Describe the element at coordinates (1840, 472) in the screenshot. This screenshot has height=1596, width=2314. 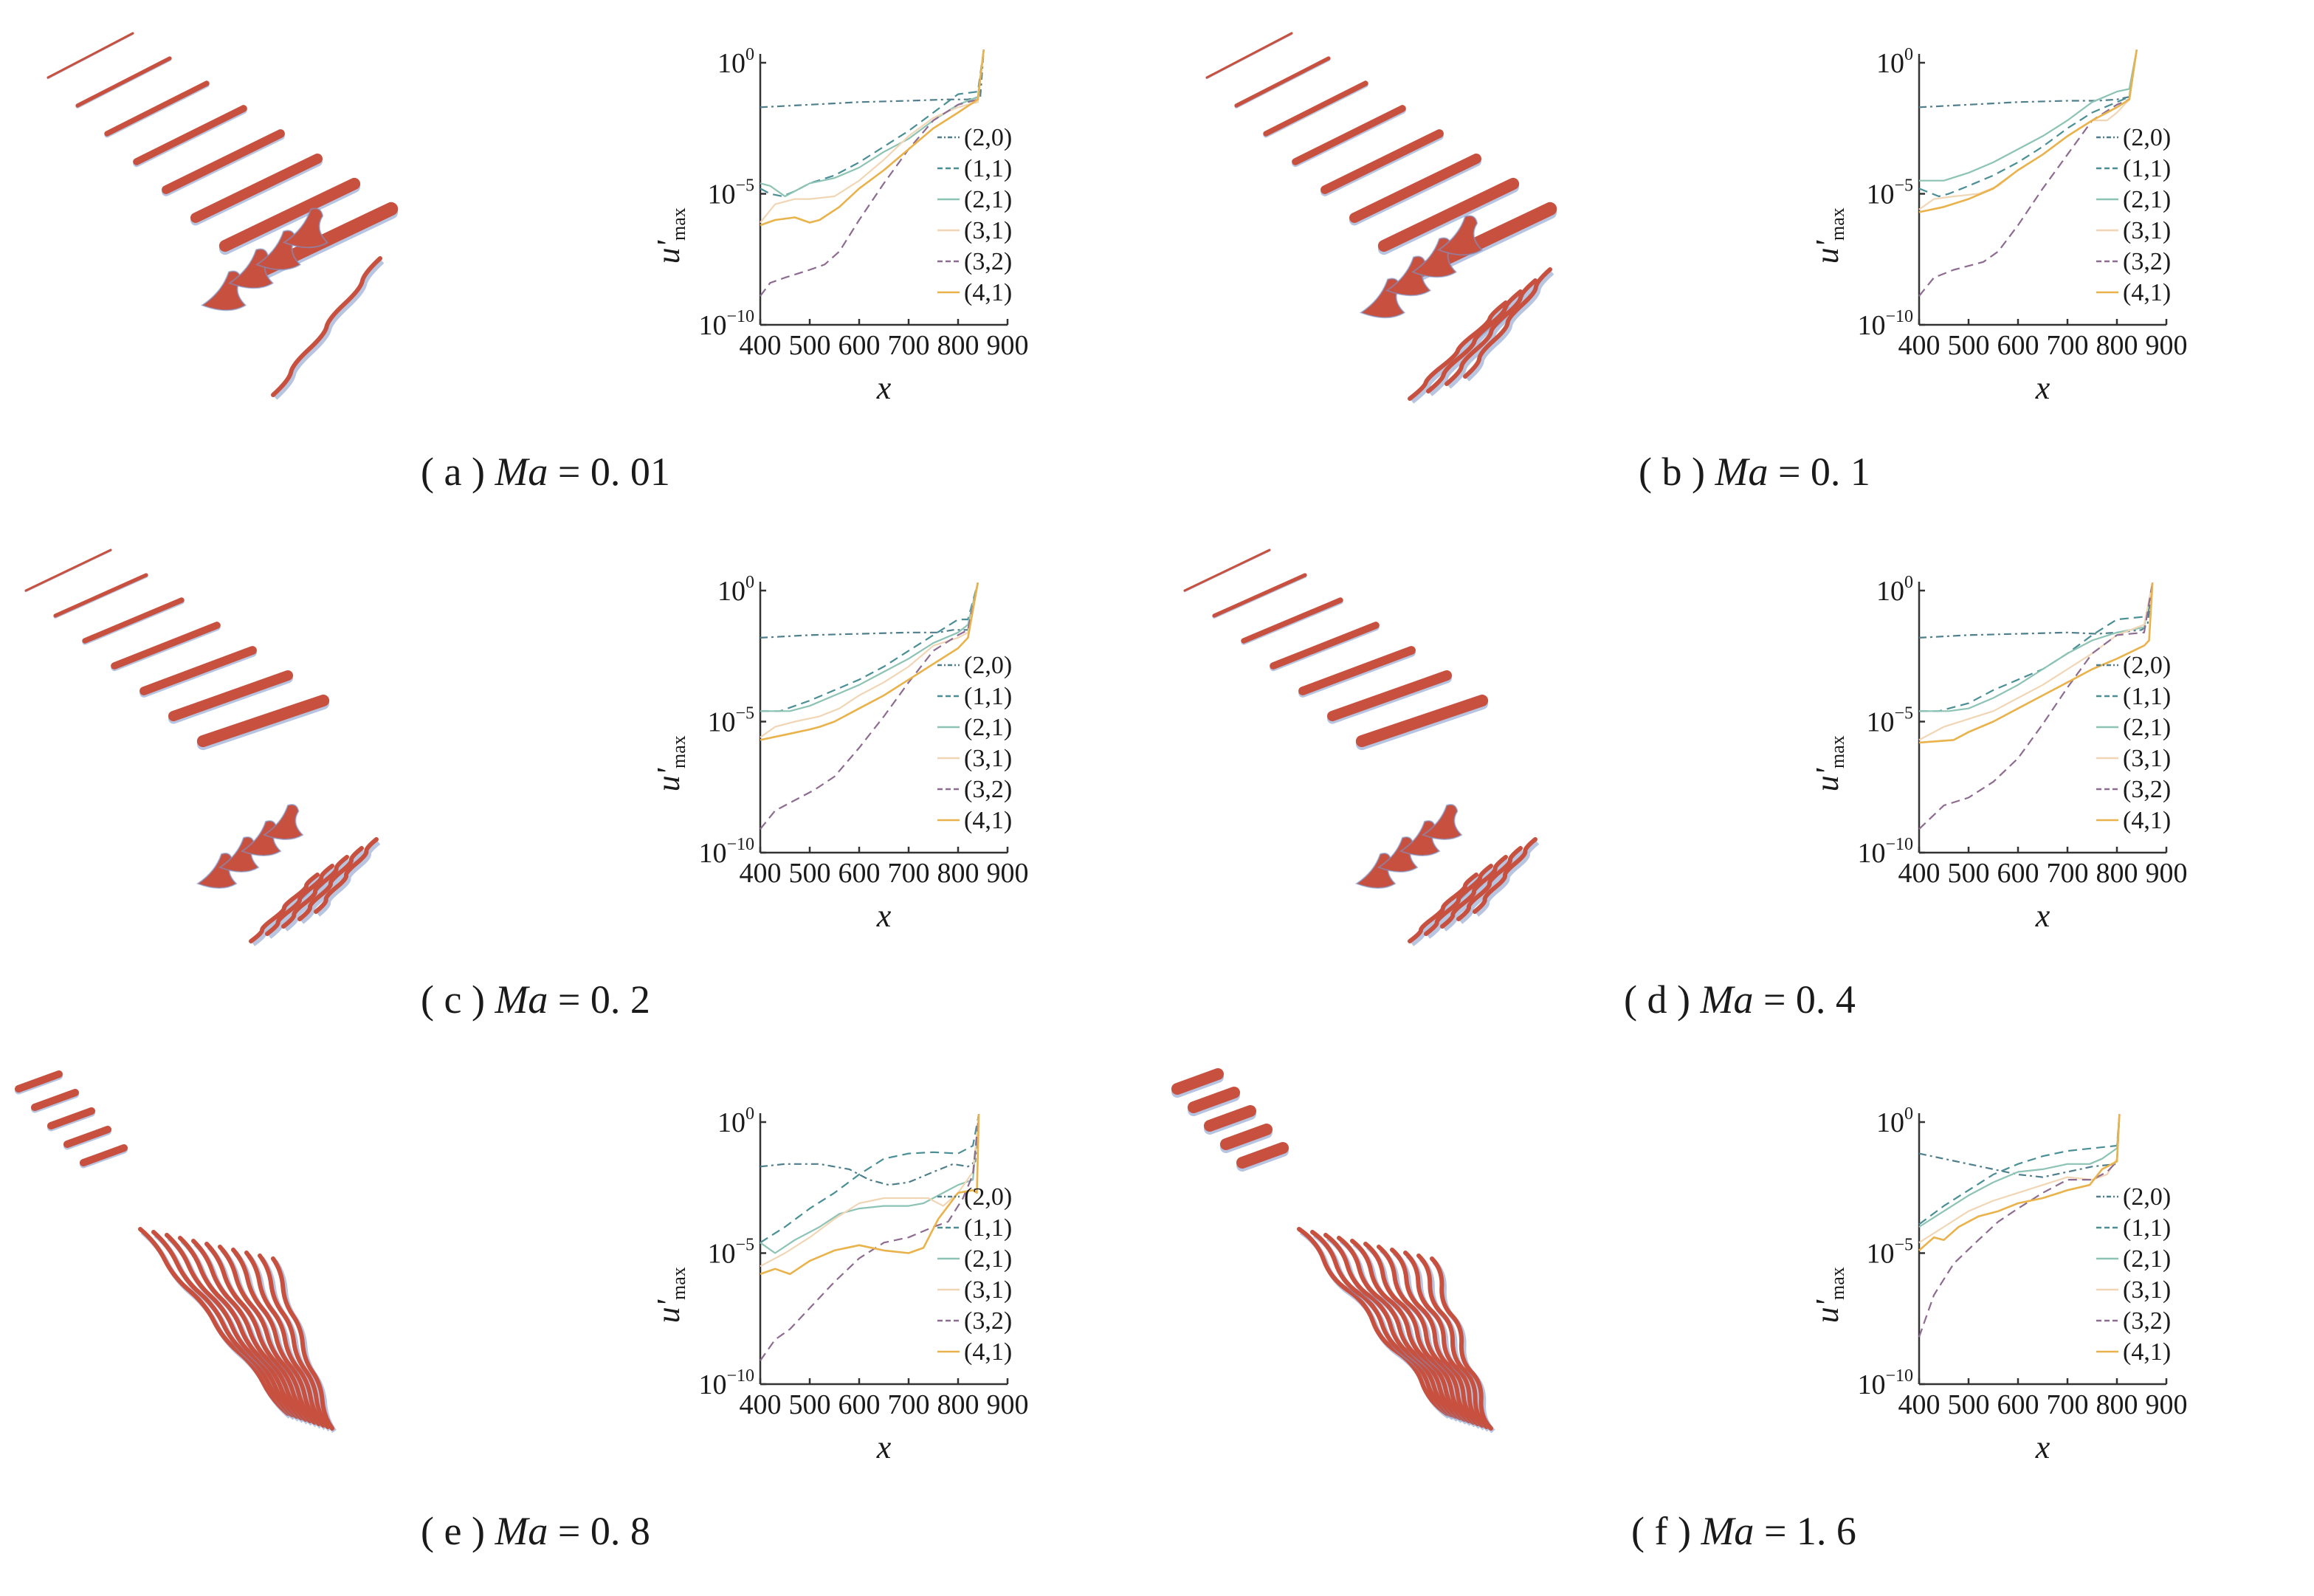
I see `caption-value: 0. 1` at that location.